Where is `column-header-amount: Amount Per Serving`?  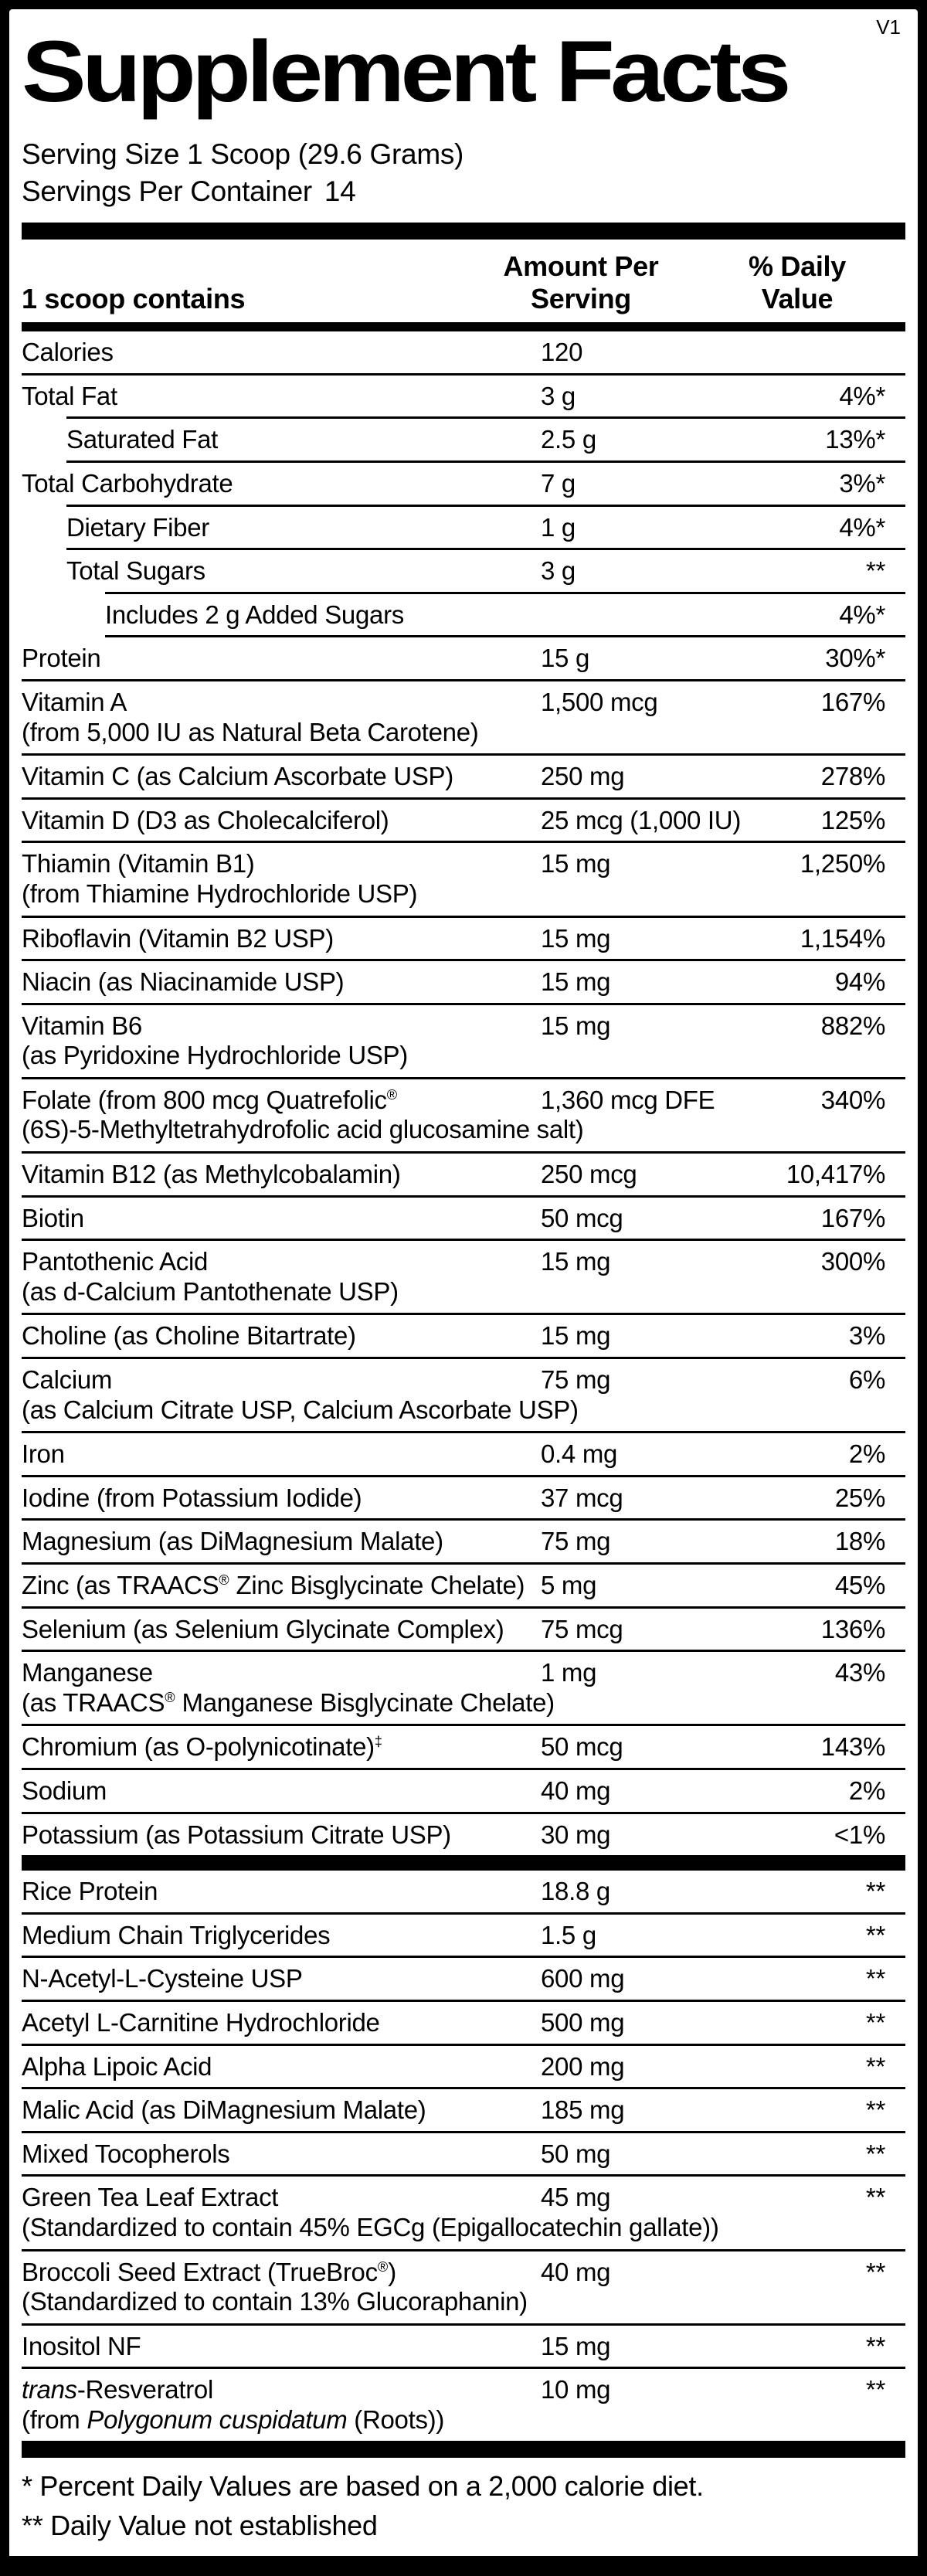 column-header-amount: Amount Per Serving is located at coordinates (581, 282).